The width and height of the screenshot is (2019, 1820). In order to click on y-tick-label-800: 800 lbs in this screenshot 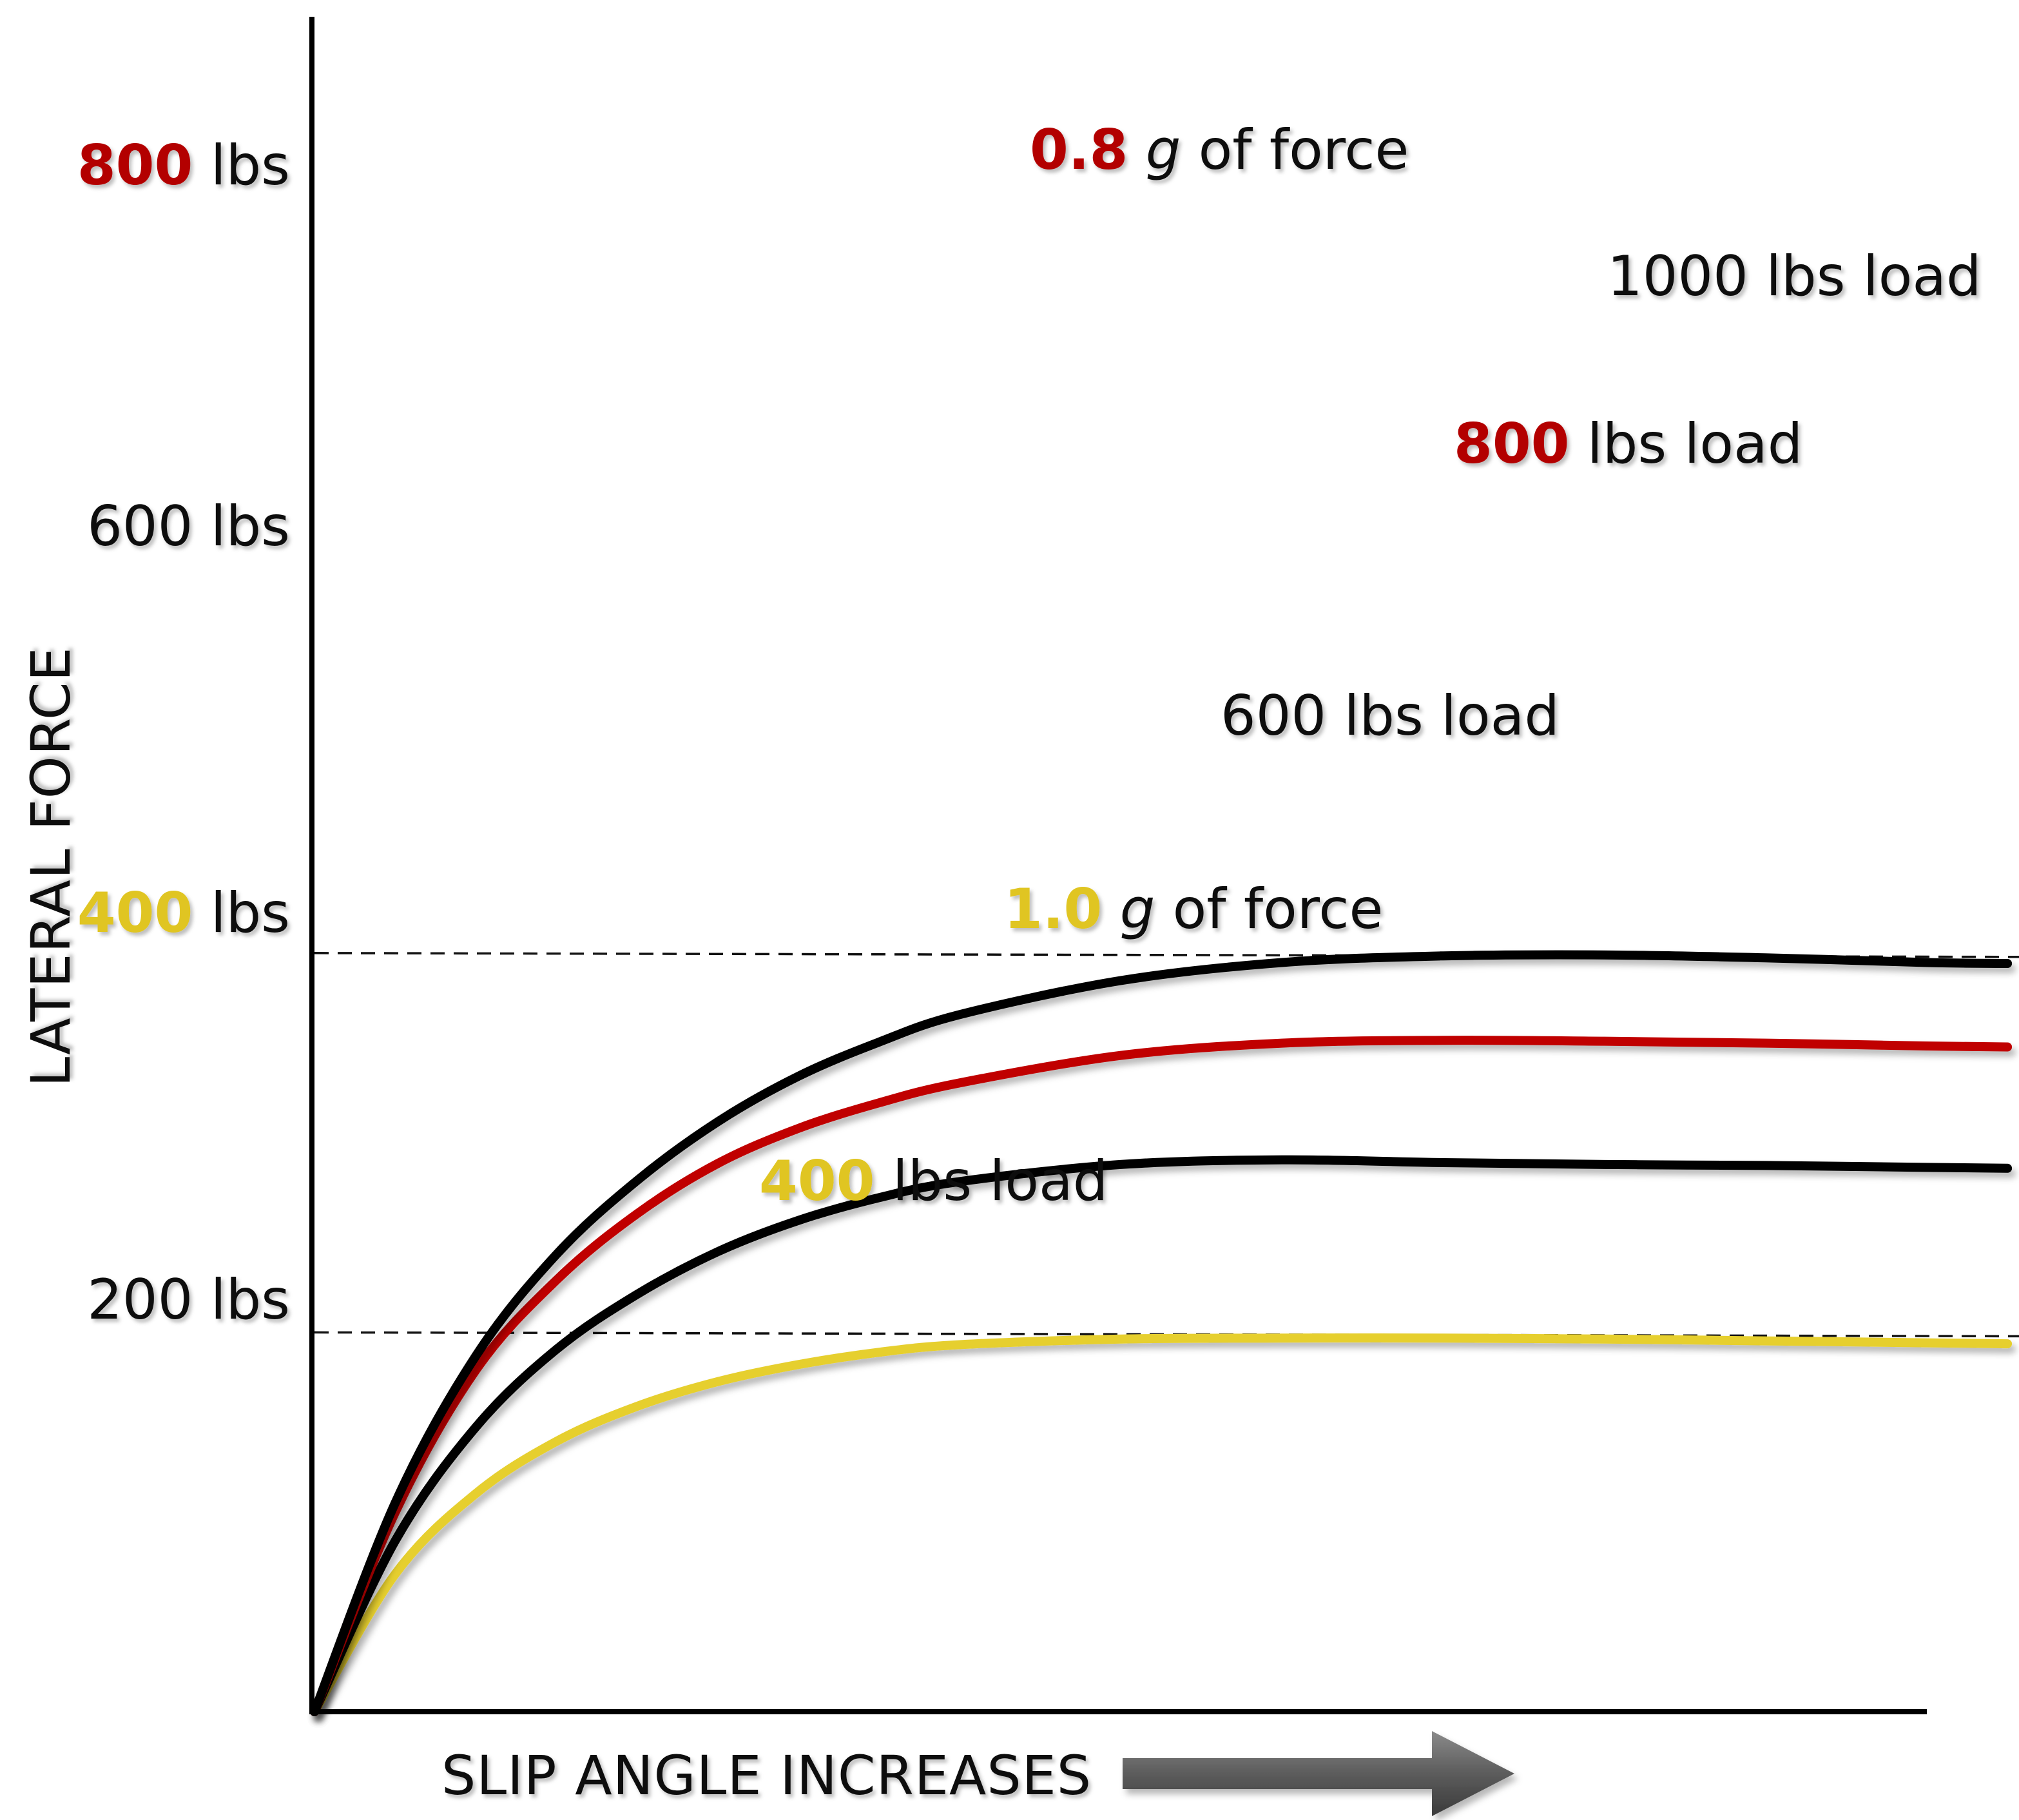, I will do `click(183, 165)`.